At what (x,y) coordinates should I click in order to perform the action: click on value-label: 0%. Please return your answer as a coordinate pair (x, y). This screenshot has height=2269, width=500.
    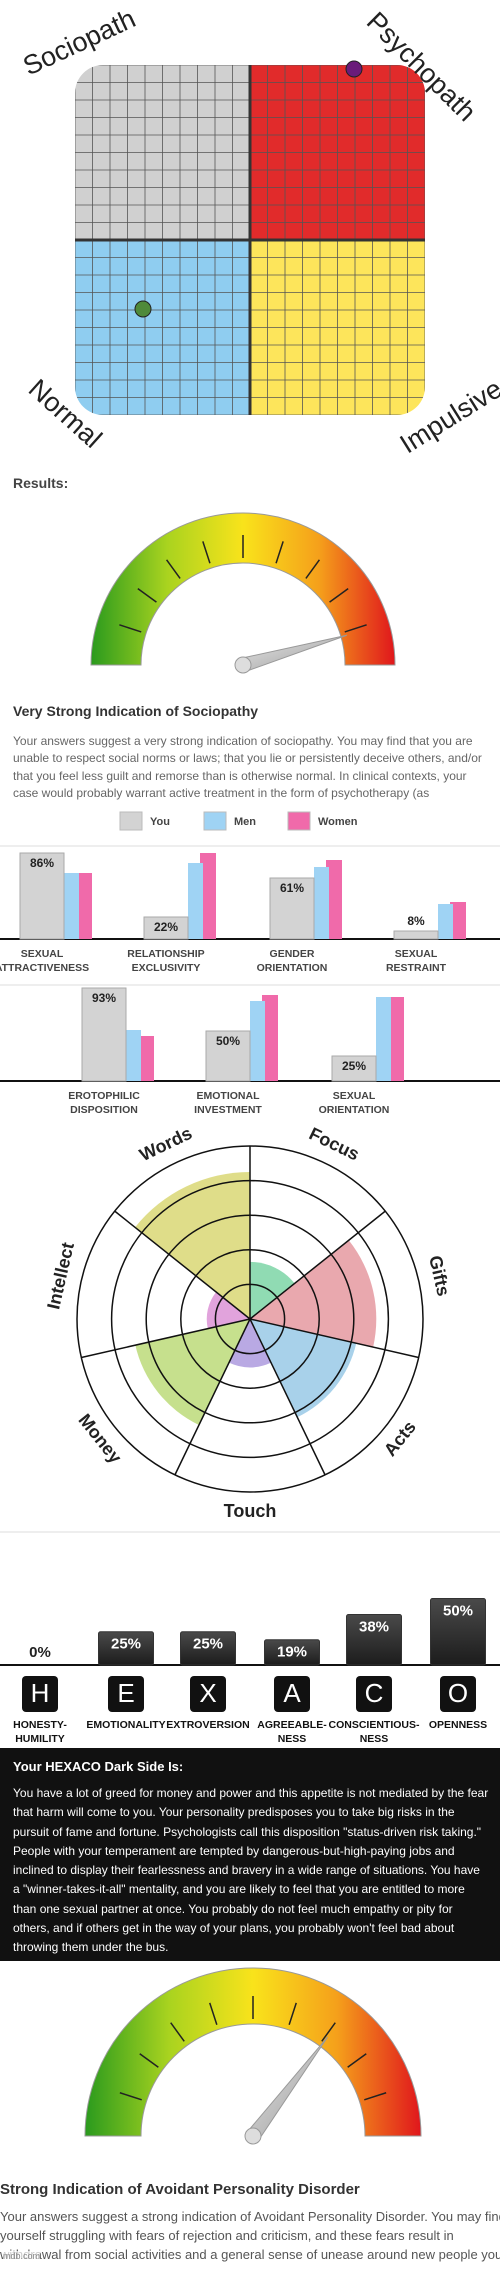
    Looking at the image, I should click on (40, 1652).